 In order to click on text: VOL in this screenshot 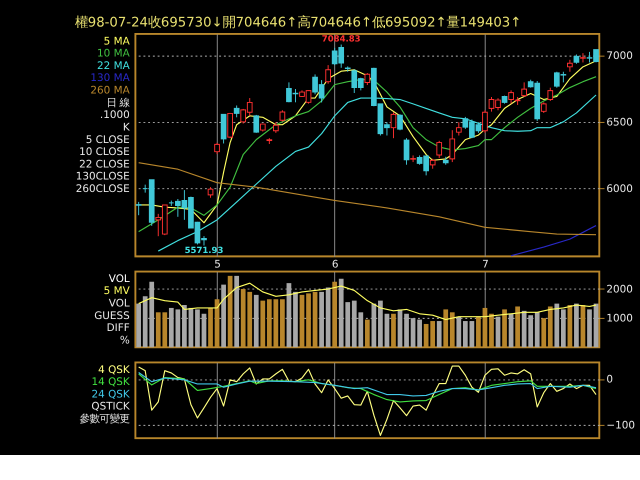, I will do `click(119, 304)`.